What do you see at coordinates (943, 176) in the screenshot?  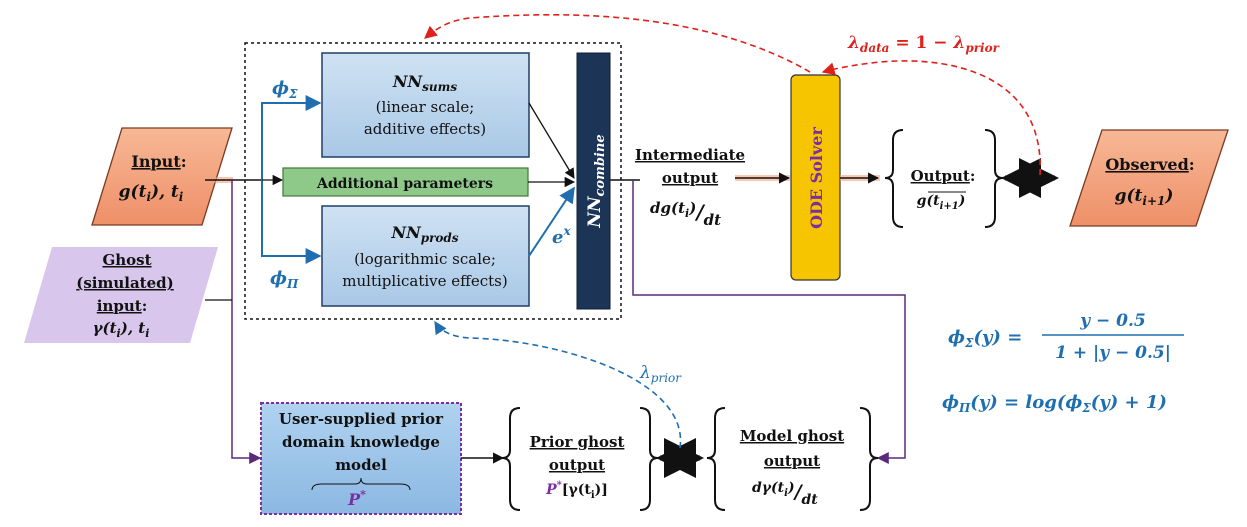 I see `output-label: Output:` at bounding box center [943, 176].